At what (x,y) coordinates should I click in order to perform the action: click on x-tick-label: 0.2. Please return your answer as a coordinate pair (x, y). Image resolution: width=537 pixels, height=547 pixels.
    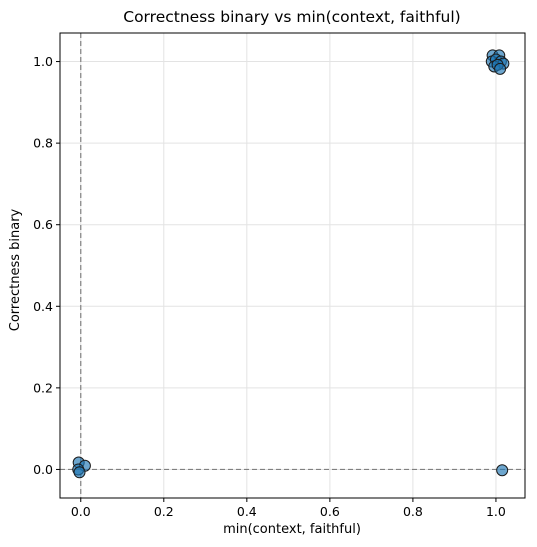
    Looking at the image, I should click on (164, 511).